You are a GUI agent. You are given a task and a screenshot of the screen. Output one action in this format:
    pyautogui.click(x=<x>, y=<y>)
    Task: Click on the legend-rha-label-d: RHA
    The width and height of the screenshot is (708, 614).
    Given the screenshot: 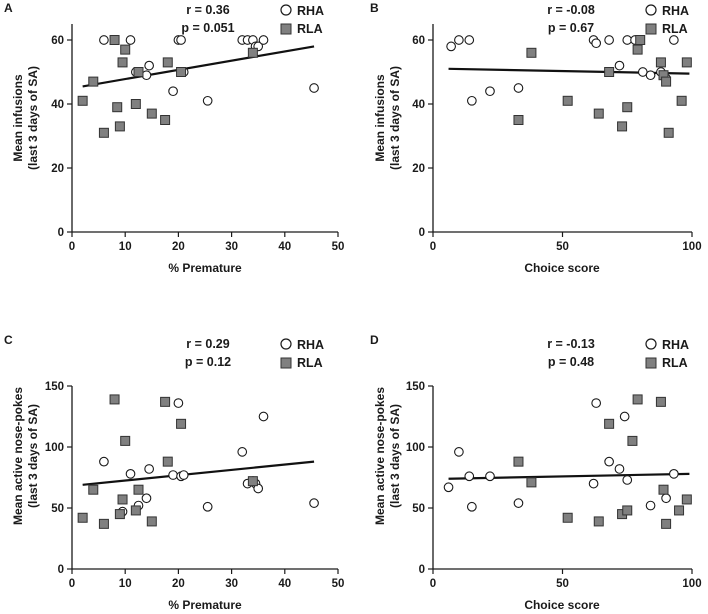 What is the action you would take?
    pyautogui.click(x=675, y=345)
    